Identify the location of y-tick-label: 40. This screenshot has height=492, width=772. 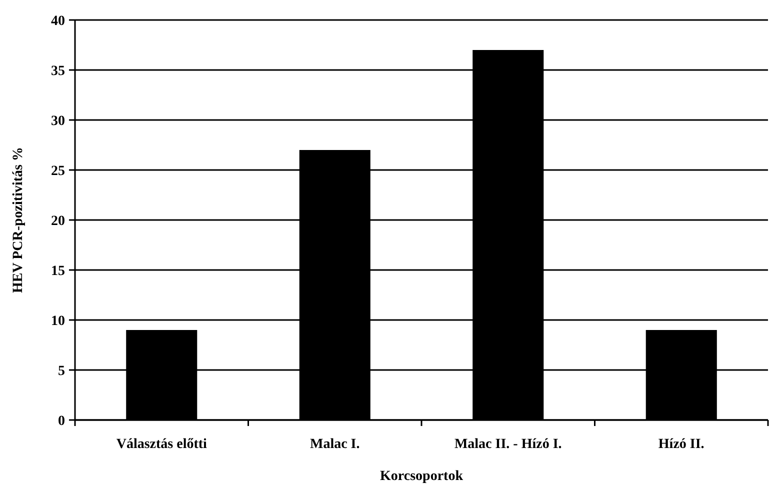
(58, 21).